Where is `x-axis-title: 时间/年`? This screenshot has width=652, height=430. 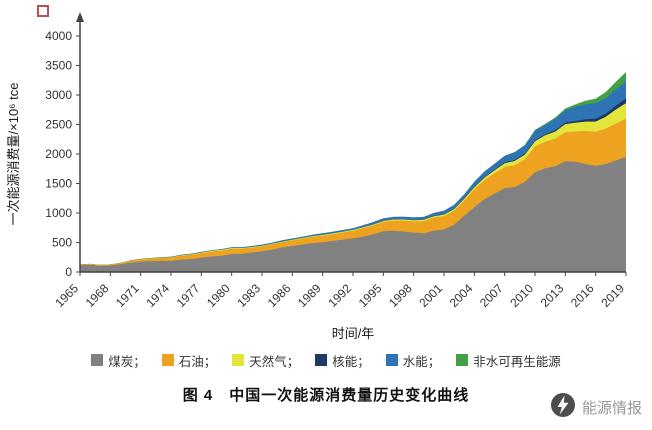
x-axis-title: 时间/年 is located at coordinates (353, 333).